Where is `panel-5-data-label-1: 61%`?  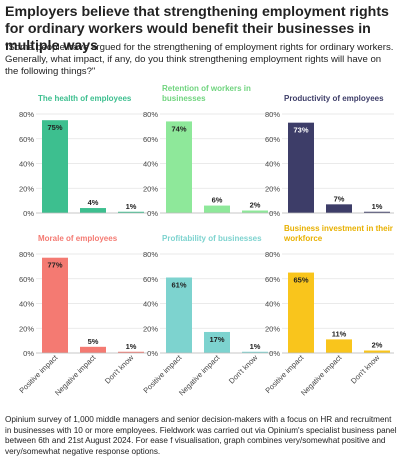 panel-5-data-label-1: 61% is located at coordinates (178, 285).